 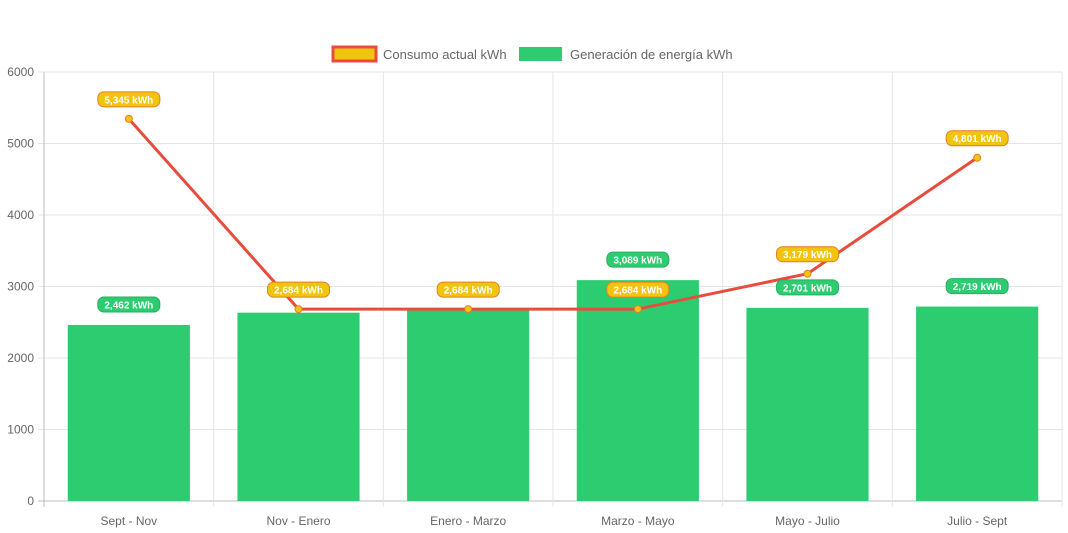 What do you see at coordinates (540, 54) in the screenshot?
I see `legend-swatch-generacion` at bounding box center [540, 54].